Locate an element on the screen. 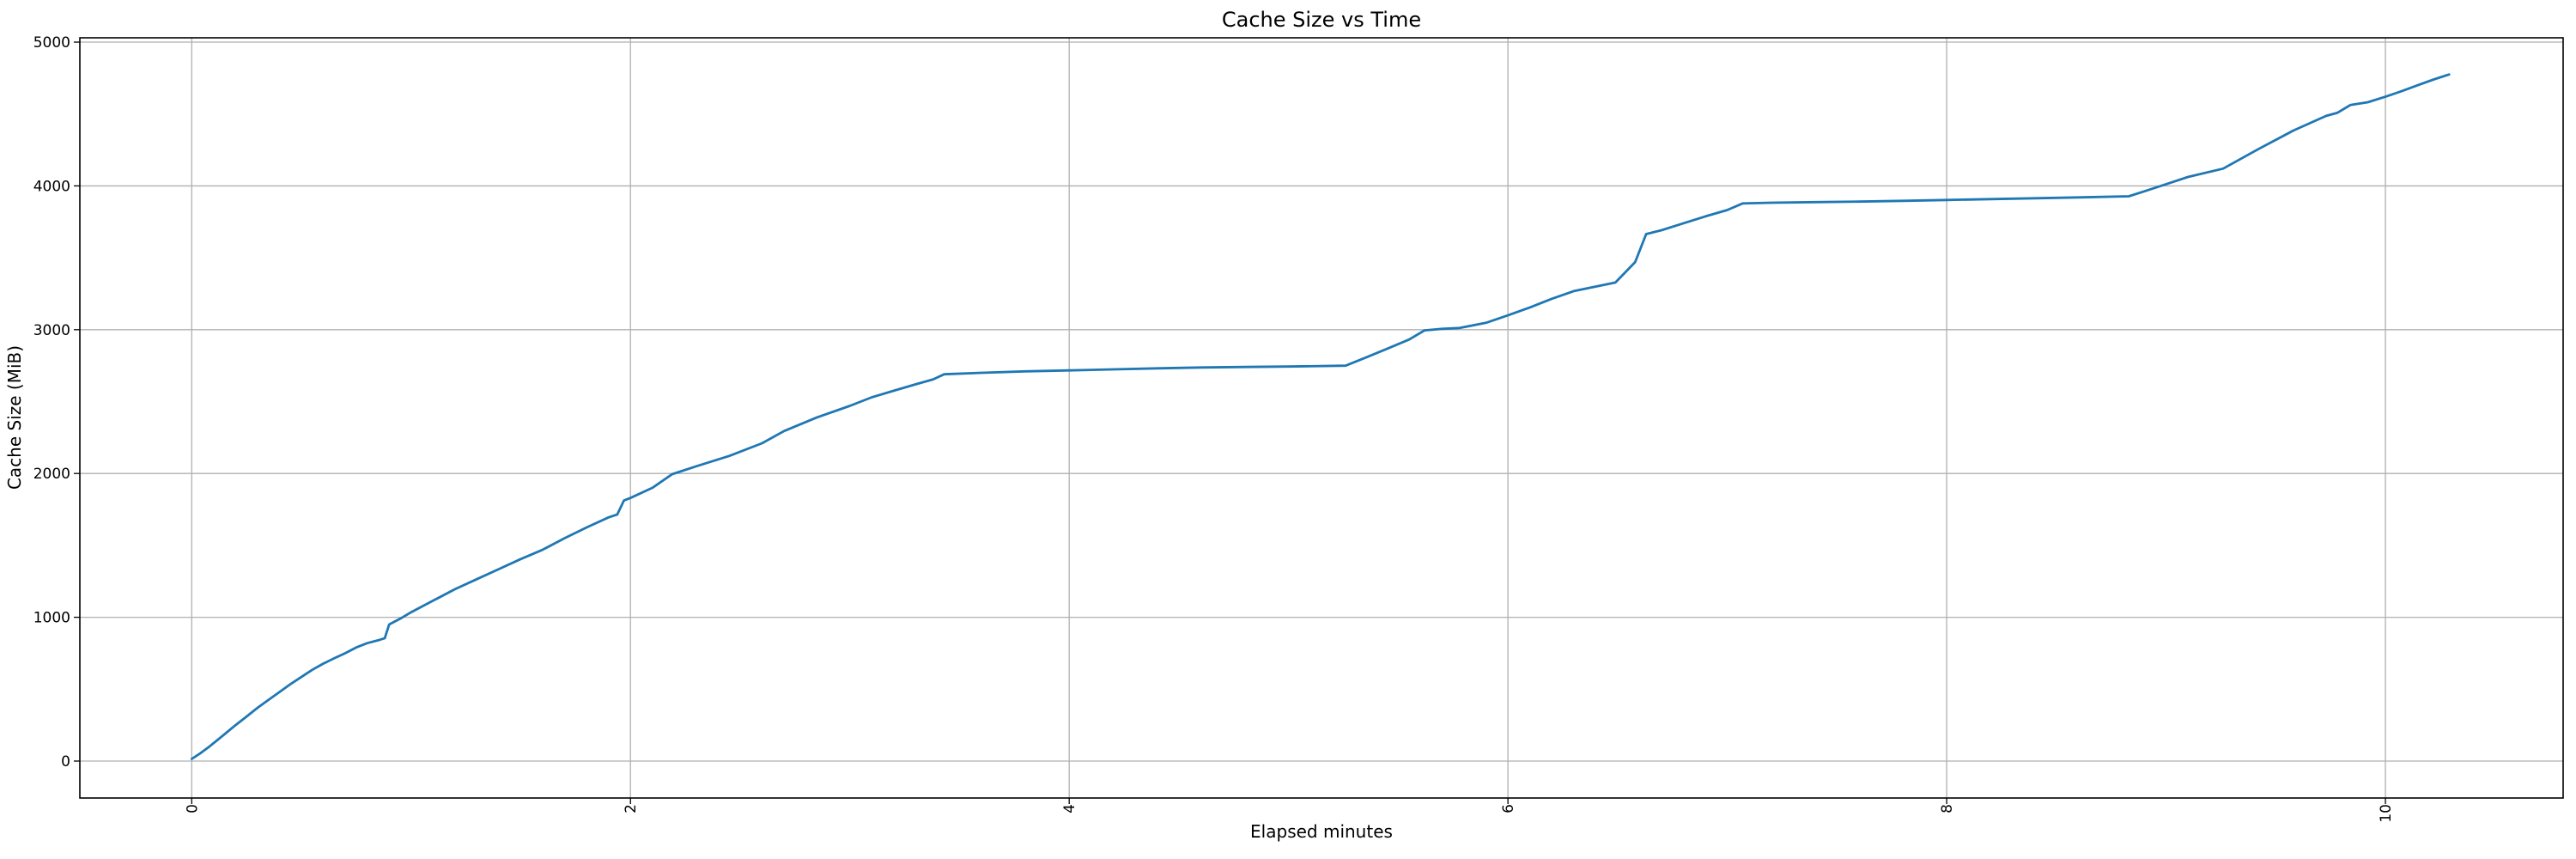 Image resolution: width=2576 pixels, height=859 pixels. y-tick-label: 5000 is located at coordinates (52, 43).